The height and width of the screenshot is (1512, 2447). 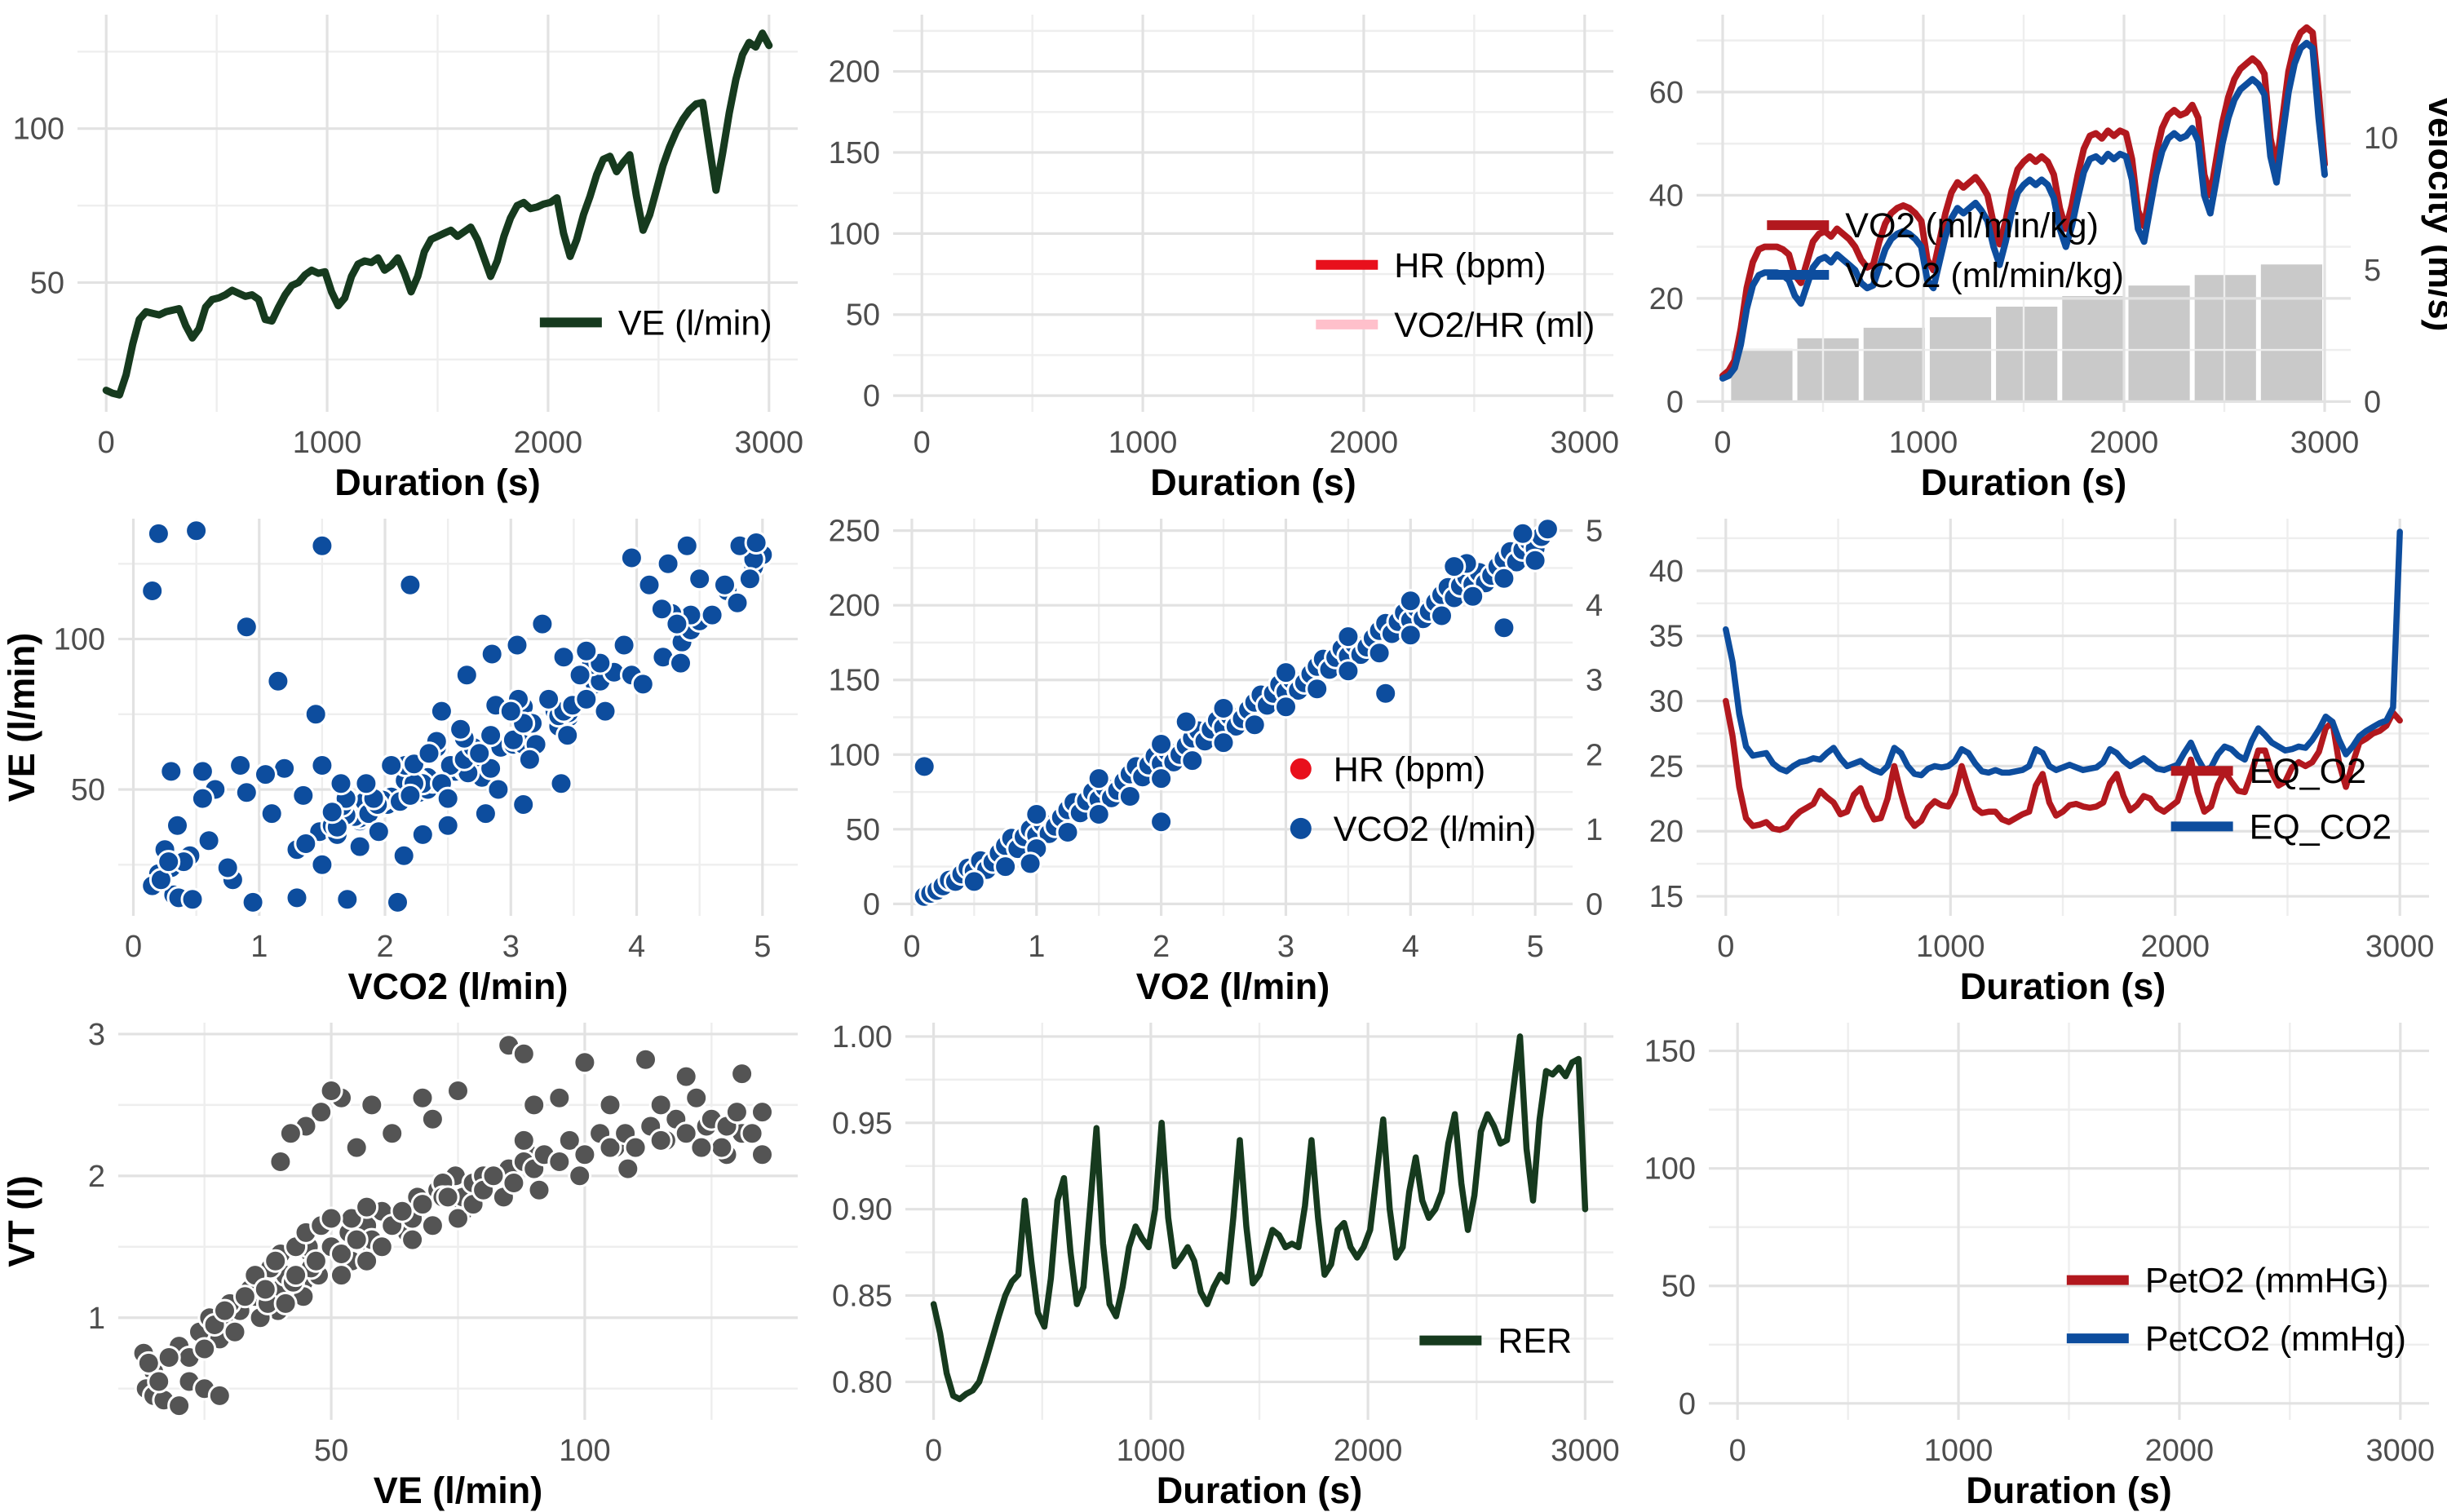 What do you see at coordinates (2372, 402) in the screenshot?
I see `right-axis-tick-label: 0` at bounding box center [2372, 402].